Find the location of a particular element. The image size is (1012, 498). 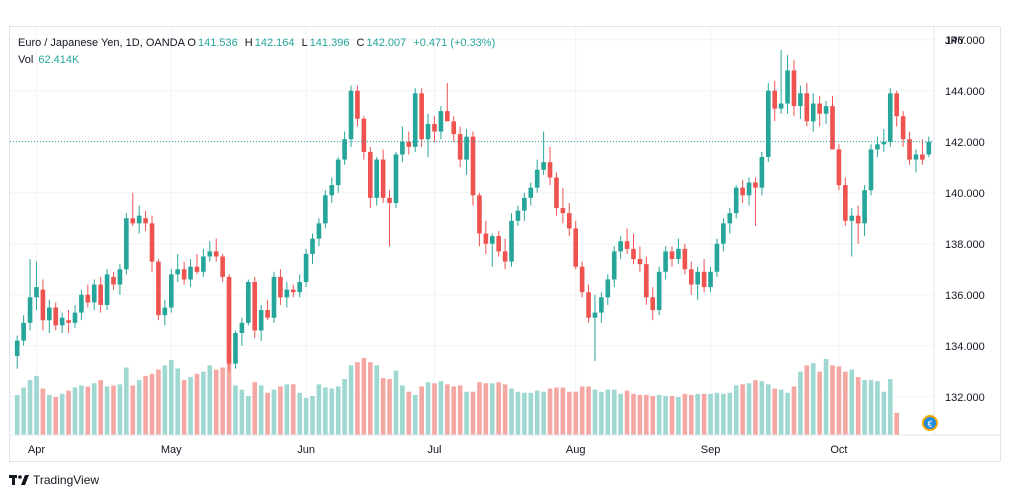

open-value: 141.536 is located at coordinates (217, 43).